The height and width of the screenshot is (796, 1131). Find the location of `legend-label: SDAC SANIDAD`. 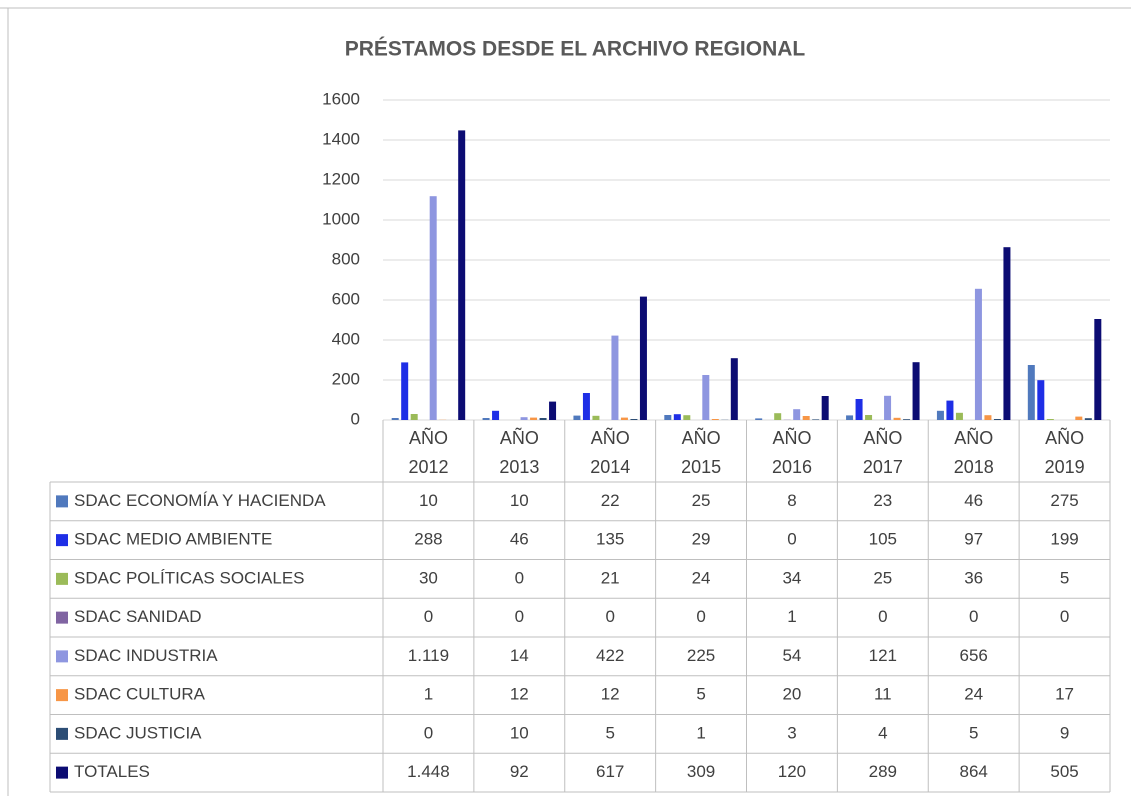

legend-label: SDAC SANIDAD is located at coordinates (138, 616).